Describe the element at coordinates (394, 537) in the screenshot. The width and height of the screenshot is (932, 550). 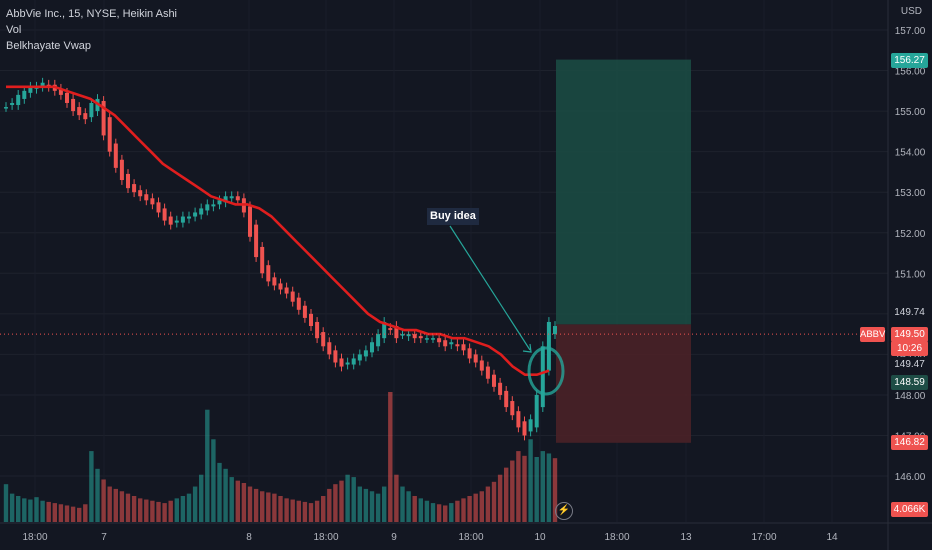
I see `x-tick-label: 9` at that location.